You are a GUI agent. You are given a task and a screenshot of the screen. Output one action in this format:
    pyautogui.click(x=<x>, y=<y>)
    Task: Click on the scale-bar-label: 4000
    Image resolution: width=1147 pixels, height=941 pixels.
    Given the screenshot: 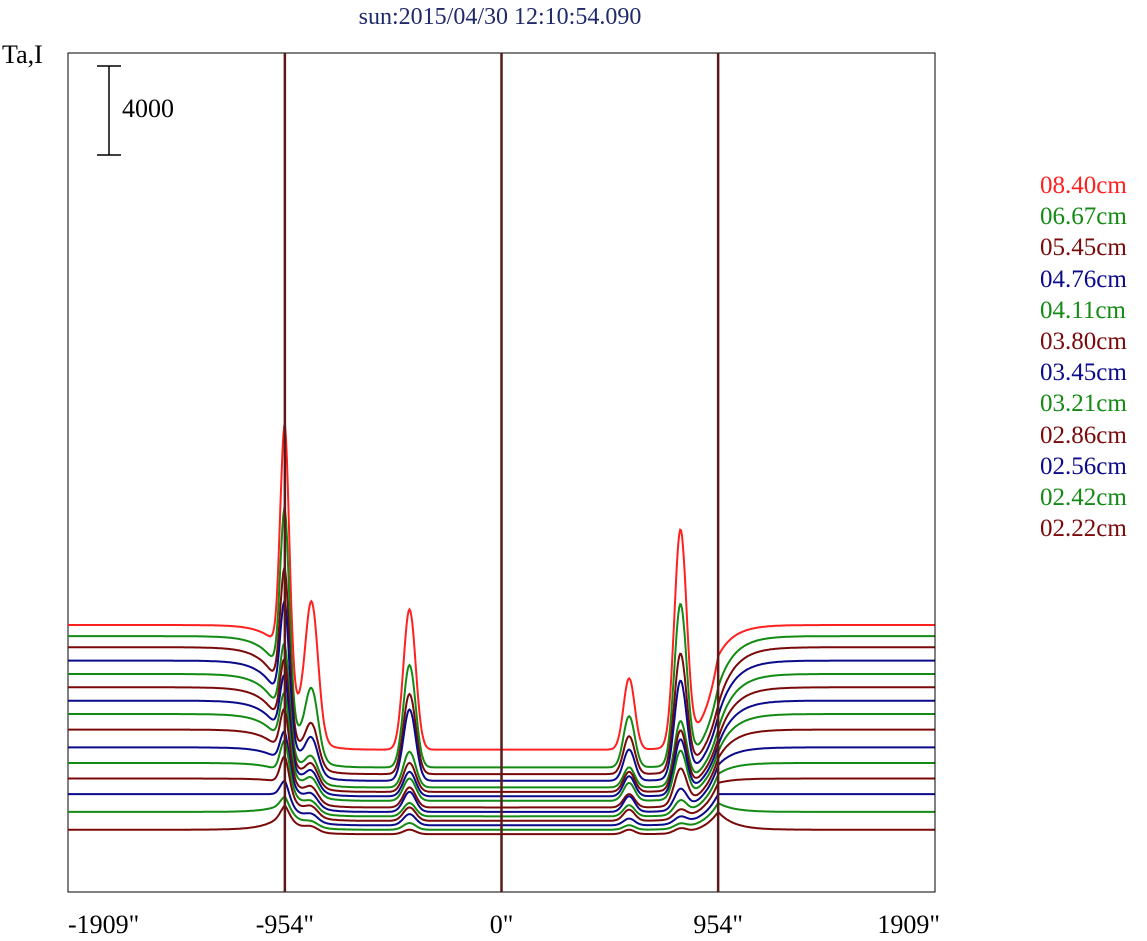 What is the action you would take?
    pyautogui.click(x=148, y=108)
    